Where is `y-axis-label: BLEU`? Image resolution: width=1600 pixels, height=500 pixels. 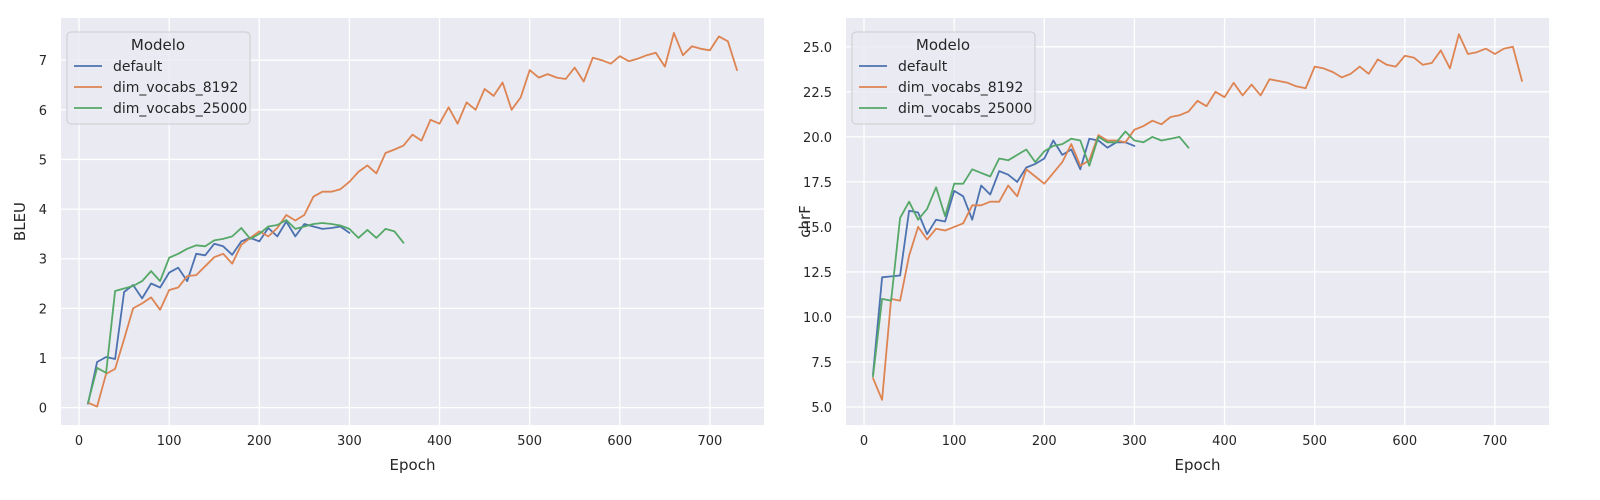
y-axis-label: BLEU is located at coordinates (20, 221).